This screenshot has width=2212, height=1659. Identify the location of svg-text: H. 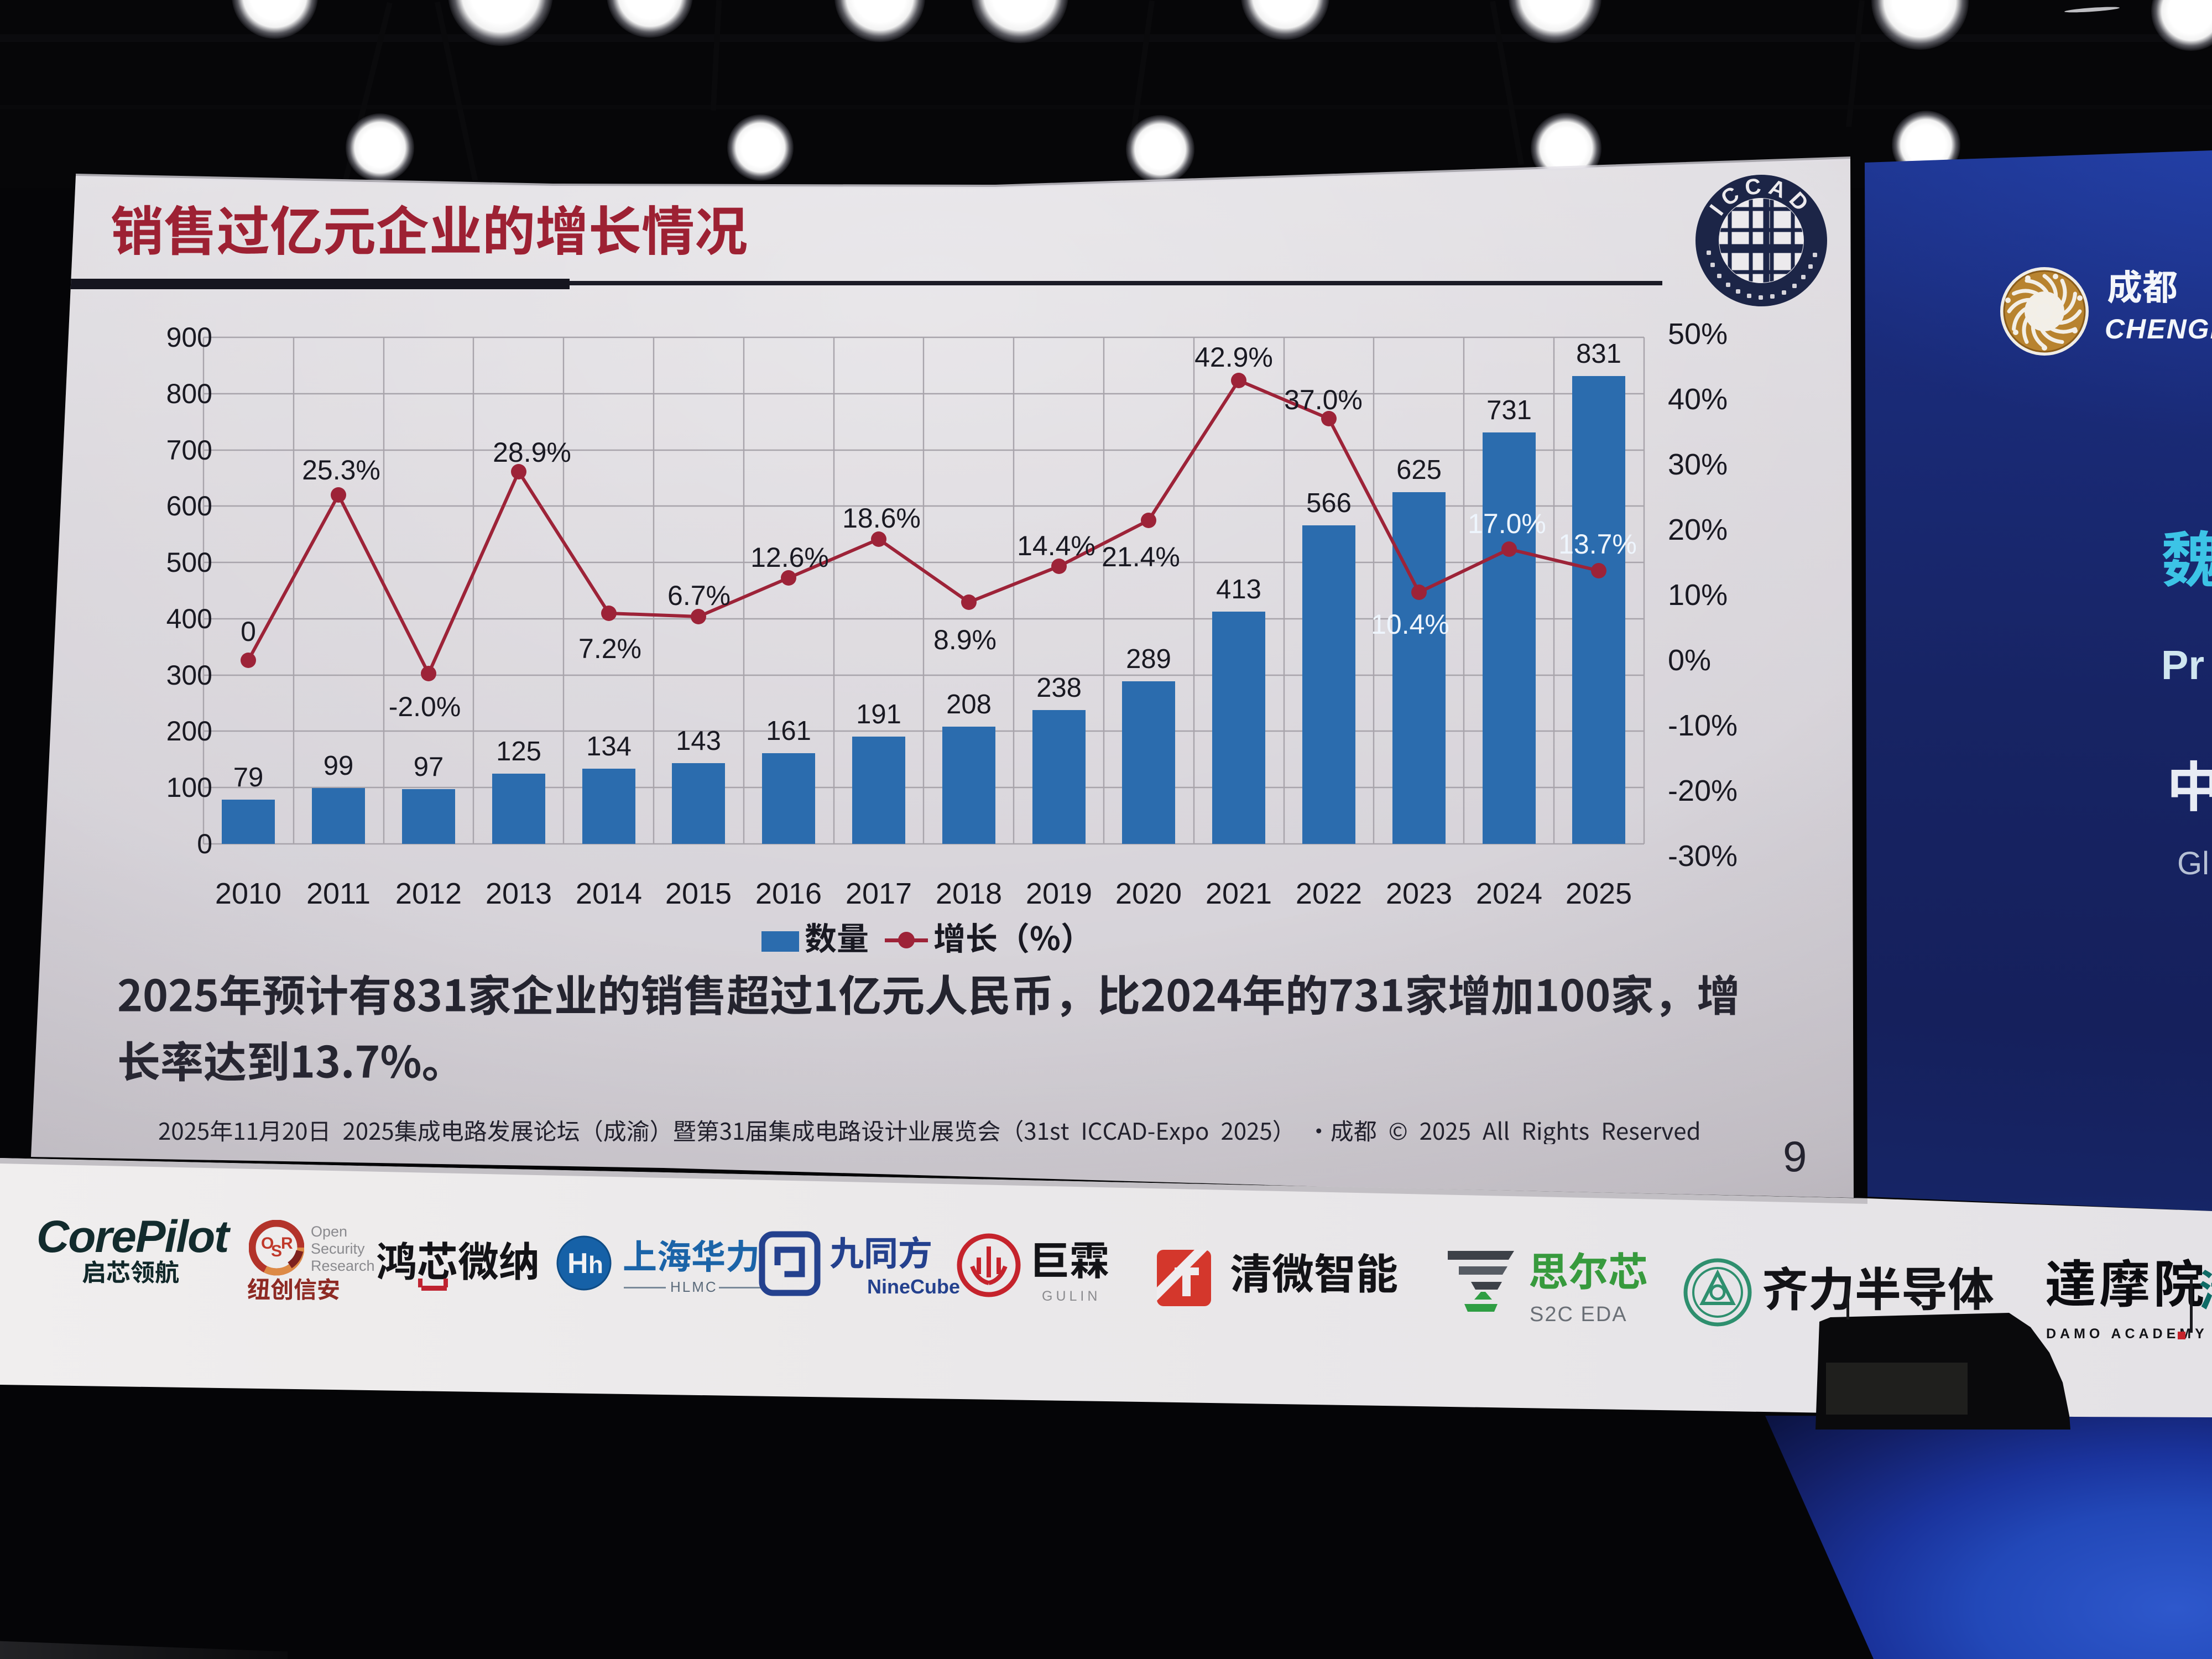
(578, 1264).